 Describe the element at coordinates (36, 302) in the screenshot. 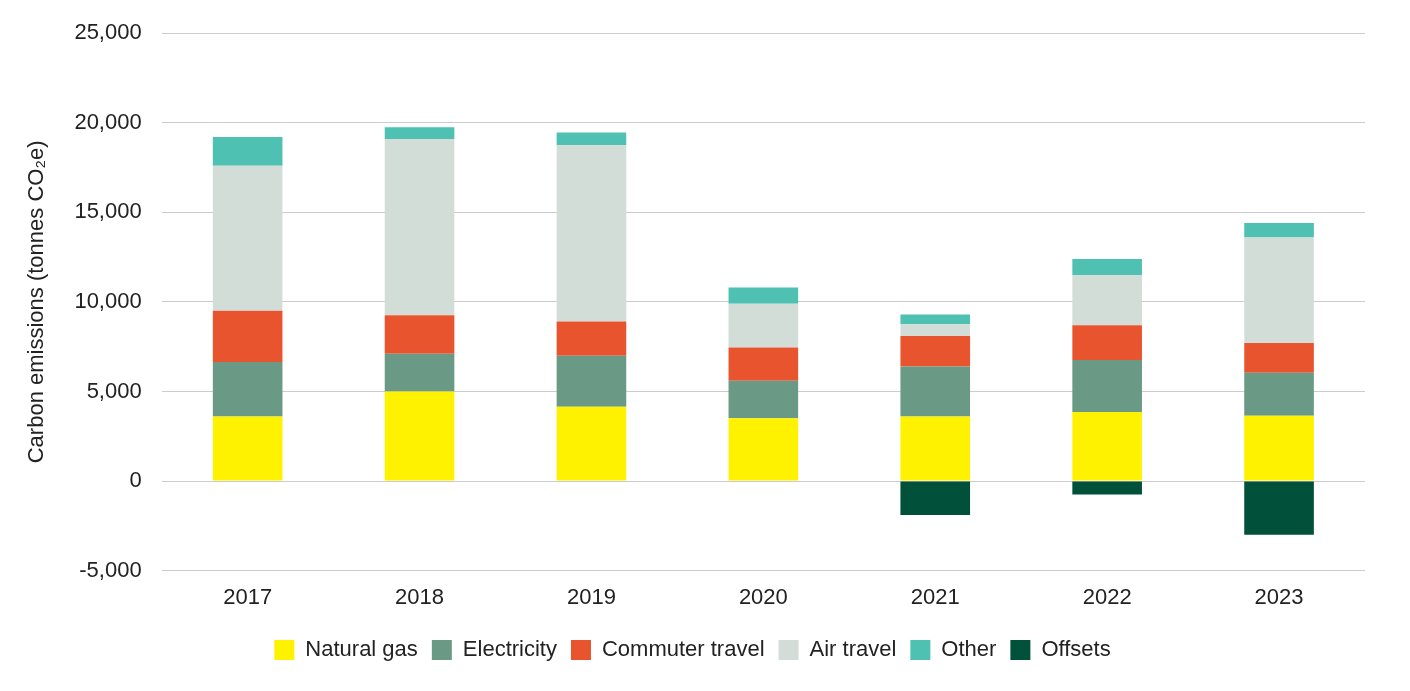

I see `y-axis-title: Carbon emissions (tonnes CO₂e)` at that location.